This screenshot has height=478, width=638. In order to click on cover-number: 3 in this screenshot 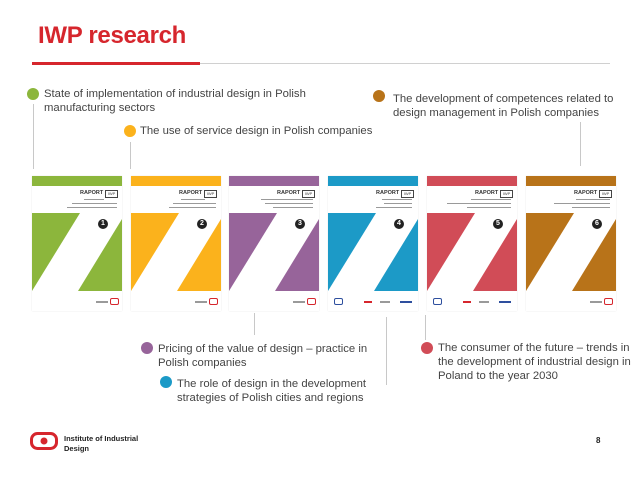, I will do `click(300, 224)`.